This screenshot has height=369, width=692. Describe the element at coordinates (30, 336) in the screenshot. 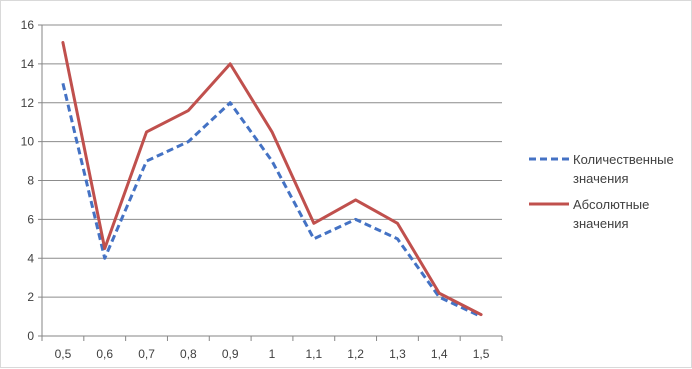

I see `y-tick-label: 0` at that location.